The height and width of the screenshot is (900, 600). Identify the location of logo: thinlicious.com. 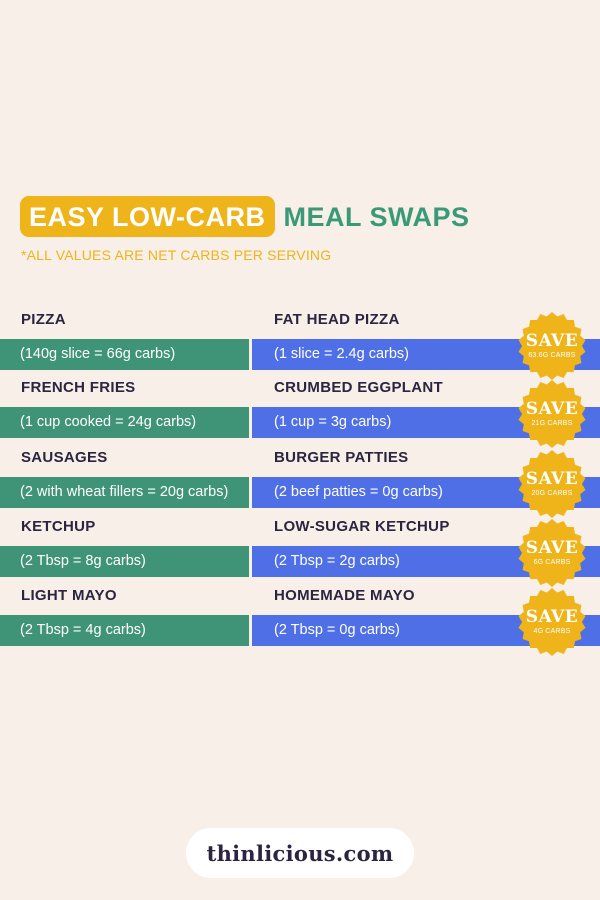
(300, 853).